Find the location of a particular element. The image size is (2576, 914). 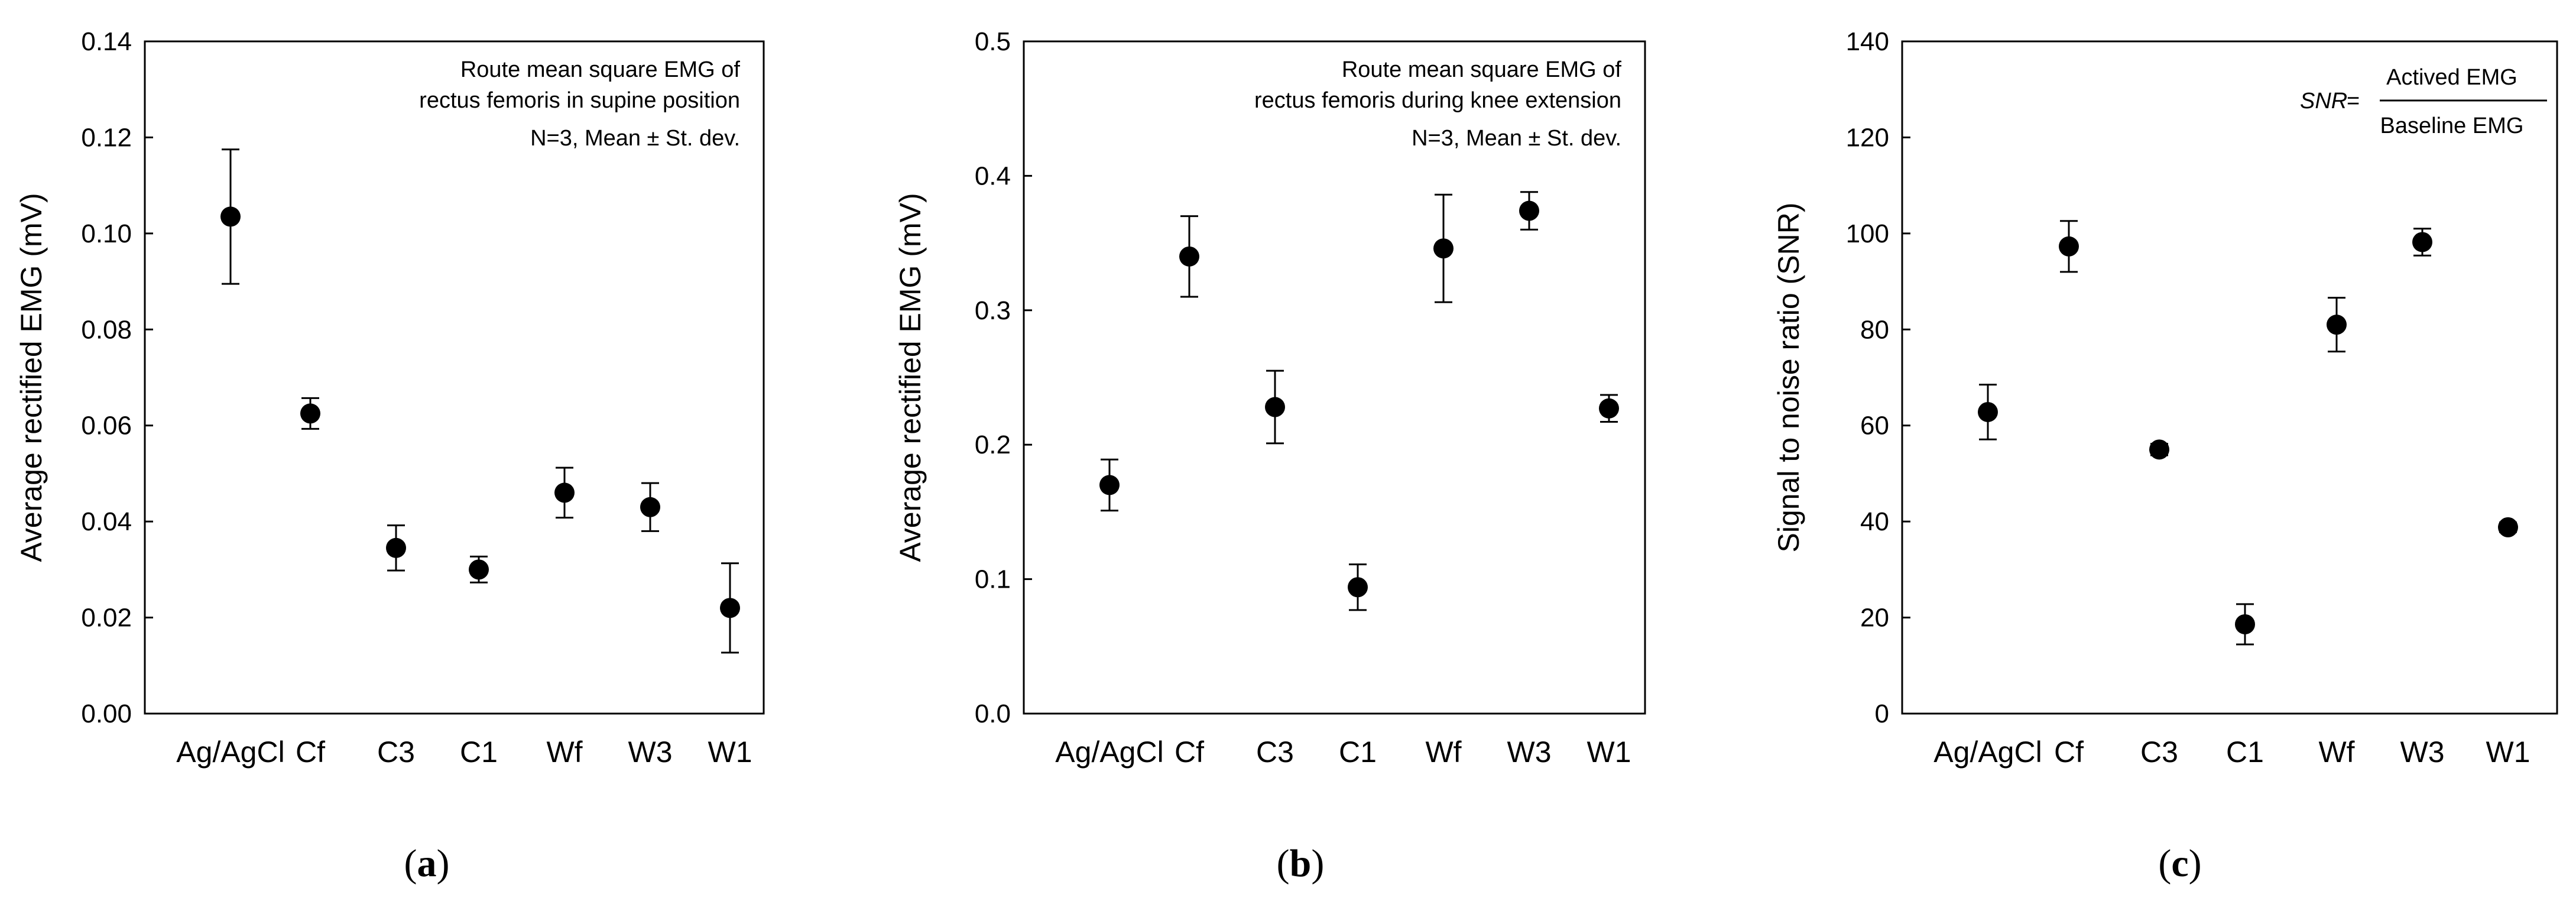

y-tick-label: 0.14 is located at coordinates (106, 41).